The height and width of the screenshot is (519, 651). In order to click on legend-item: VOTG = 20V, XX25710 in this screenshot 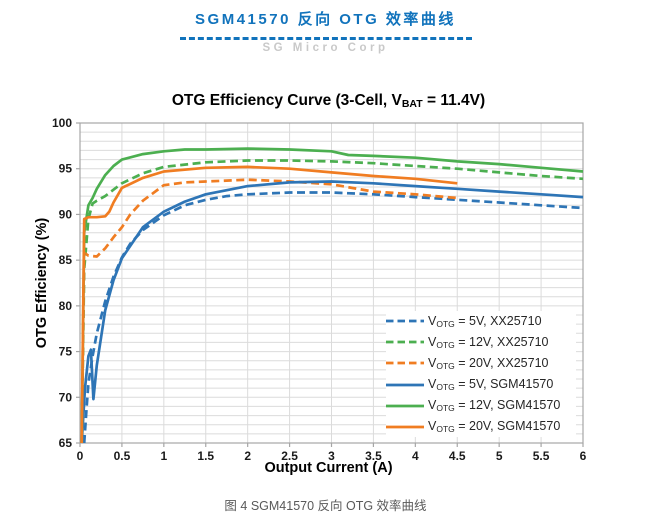, I will do `click(481, 363)`.